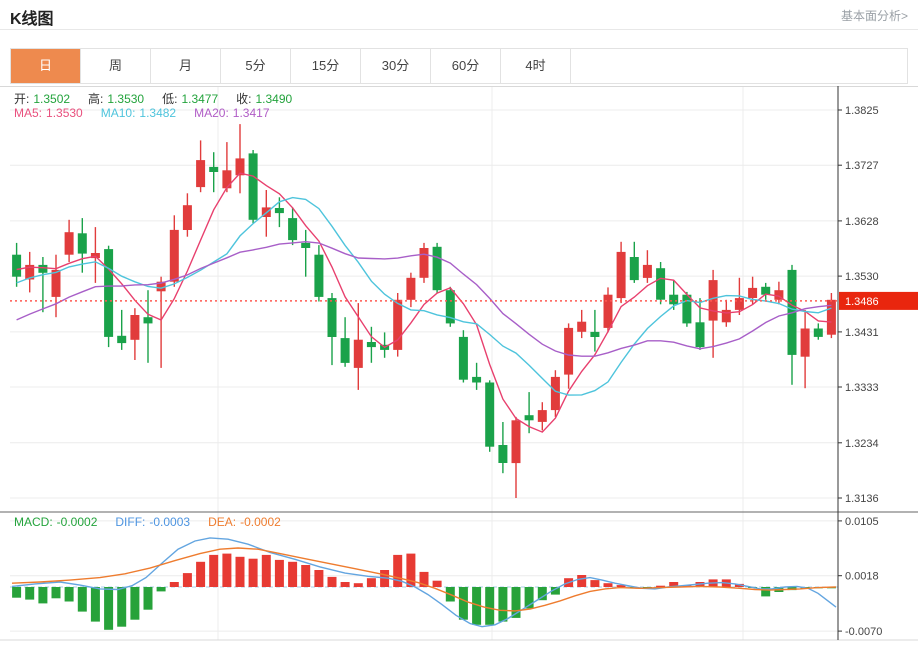 This screenshot has height=647, width=918. Describe the element at coordinates (170, 99) in the screenshot. I see `readout-label: 低:` at that location.